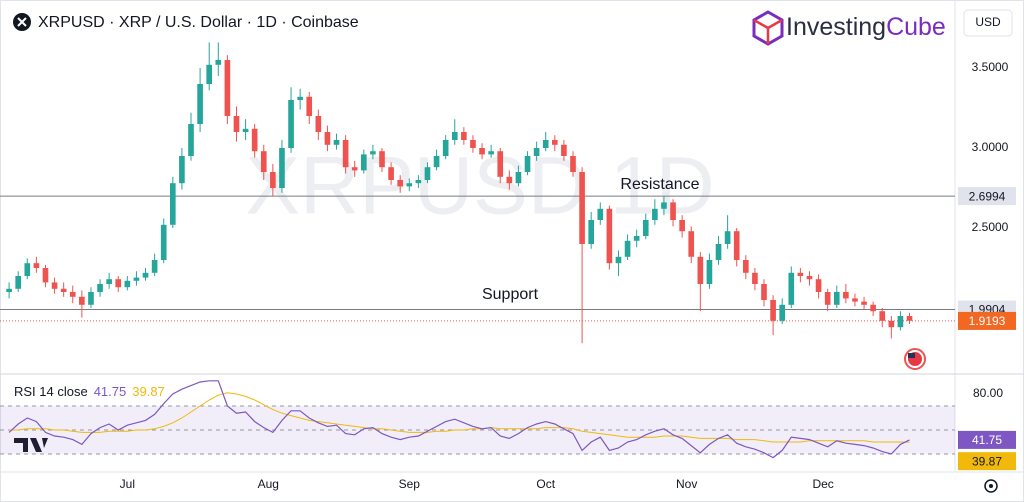 Image resolution: width=1024 pixels, height=502 pixels. I want to click on settings-icon, so click(991, 486).